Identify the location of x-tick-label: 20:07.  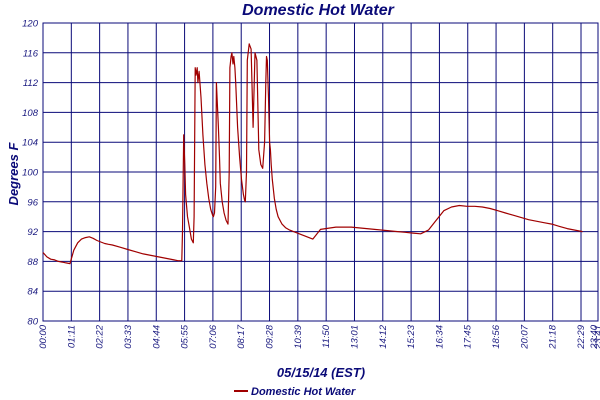
(524, 336).